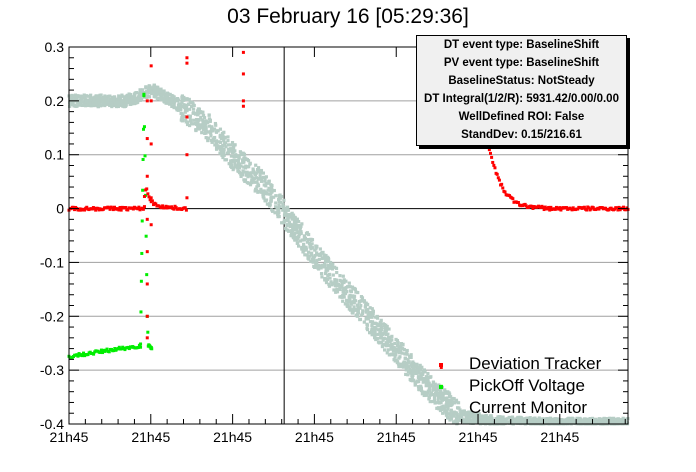 Image resolution: width=696 pixels, height=472 pixels. Describe the element at coordinates (441, 387) in the screenshot. I see `legend-marker` at that location.